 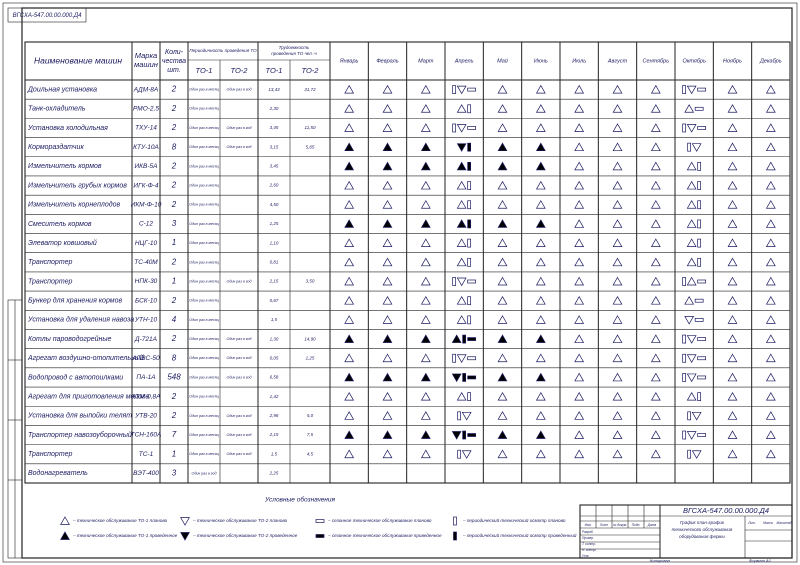 What do you see at coordinates (274, 204) in the screenshot?
I see `cell-text: 4,50` at bounding box center [274, 204].